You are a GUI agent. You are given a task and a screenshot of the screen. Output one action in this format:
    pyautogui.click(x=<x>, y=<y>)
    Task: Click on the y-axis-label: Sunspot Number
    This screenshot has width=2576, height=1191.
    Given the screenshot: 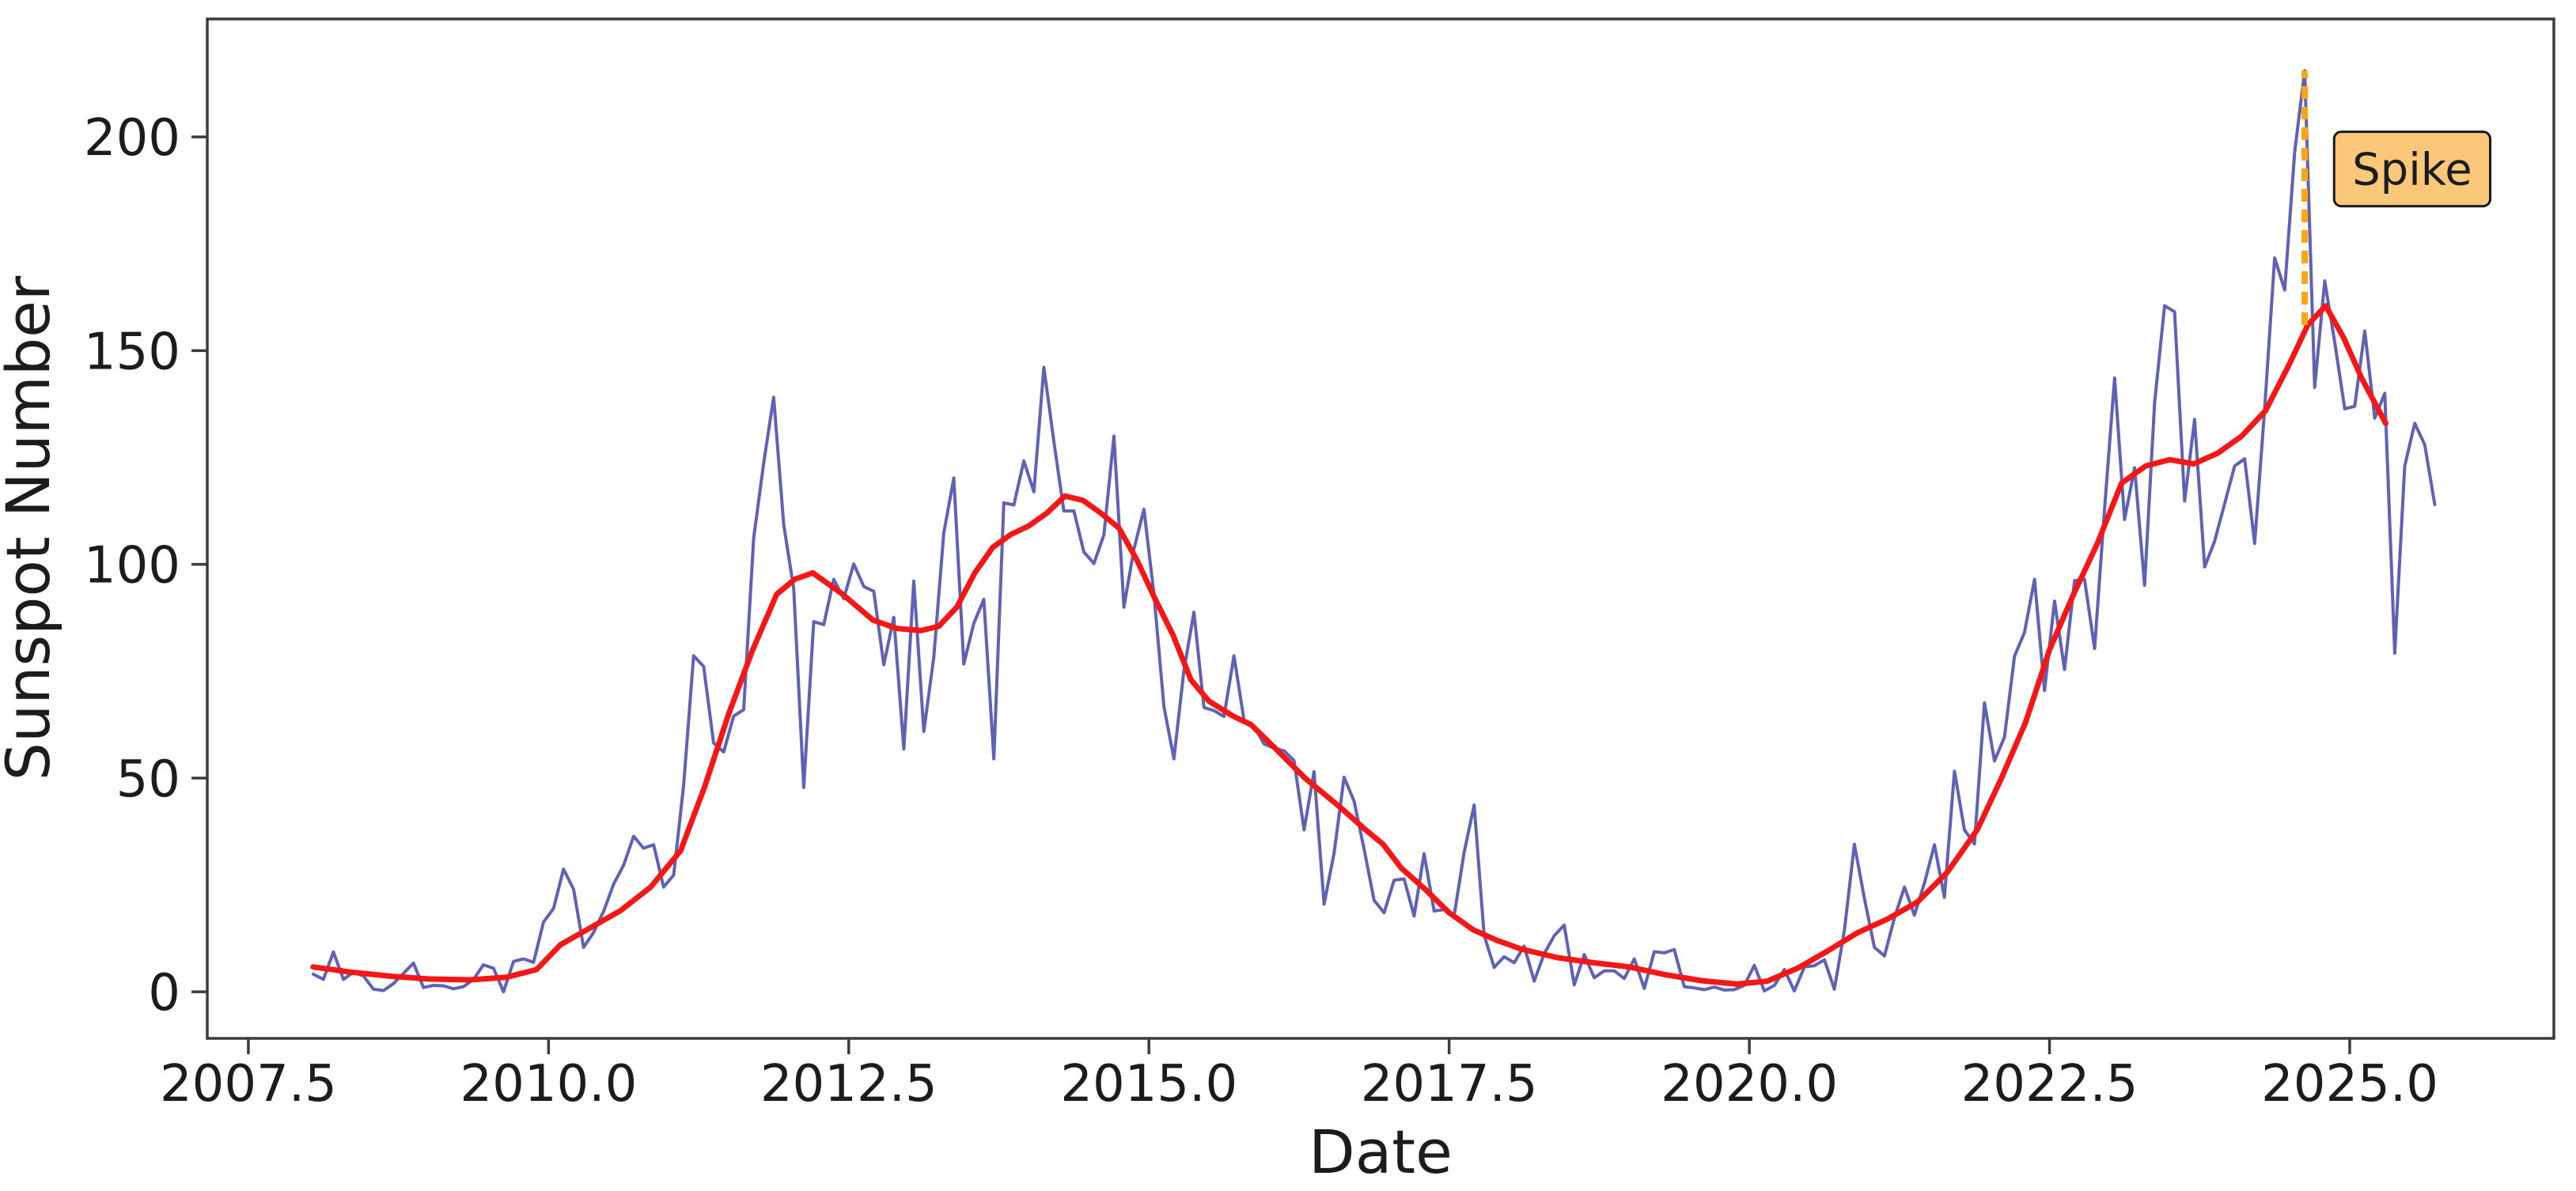 What is the action you would take?
    pyautogui.click(x=32, y=528)
    